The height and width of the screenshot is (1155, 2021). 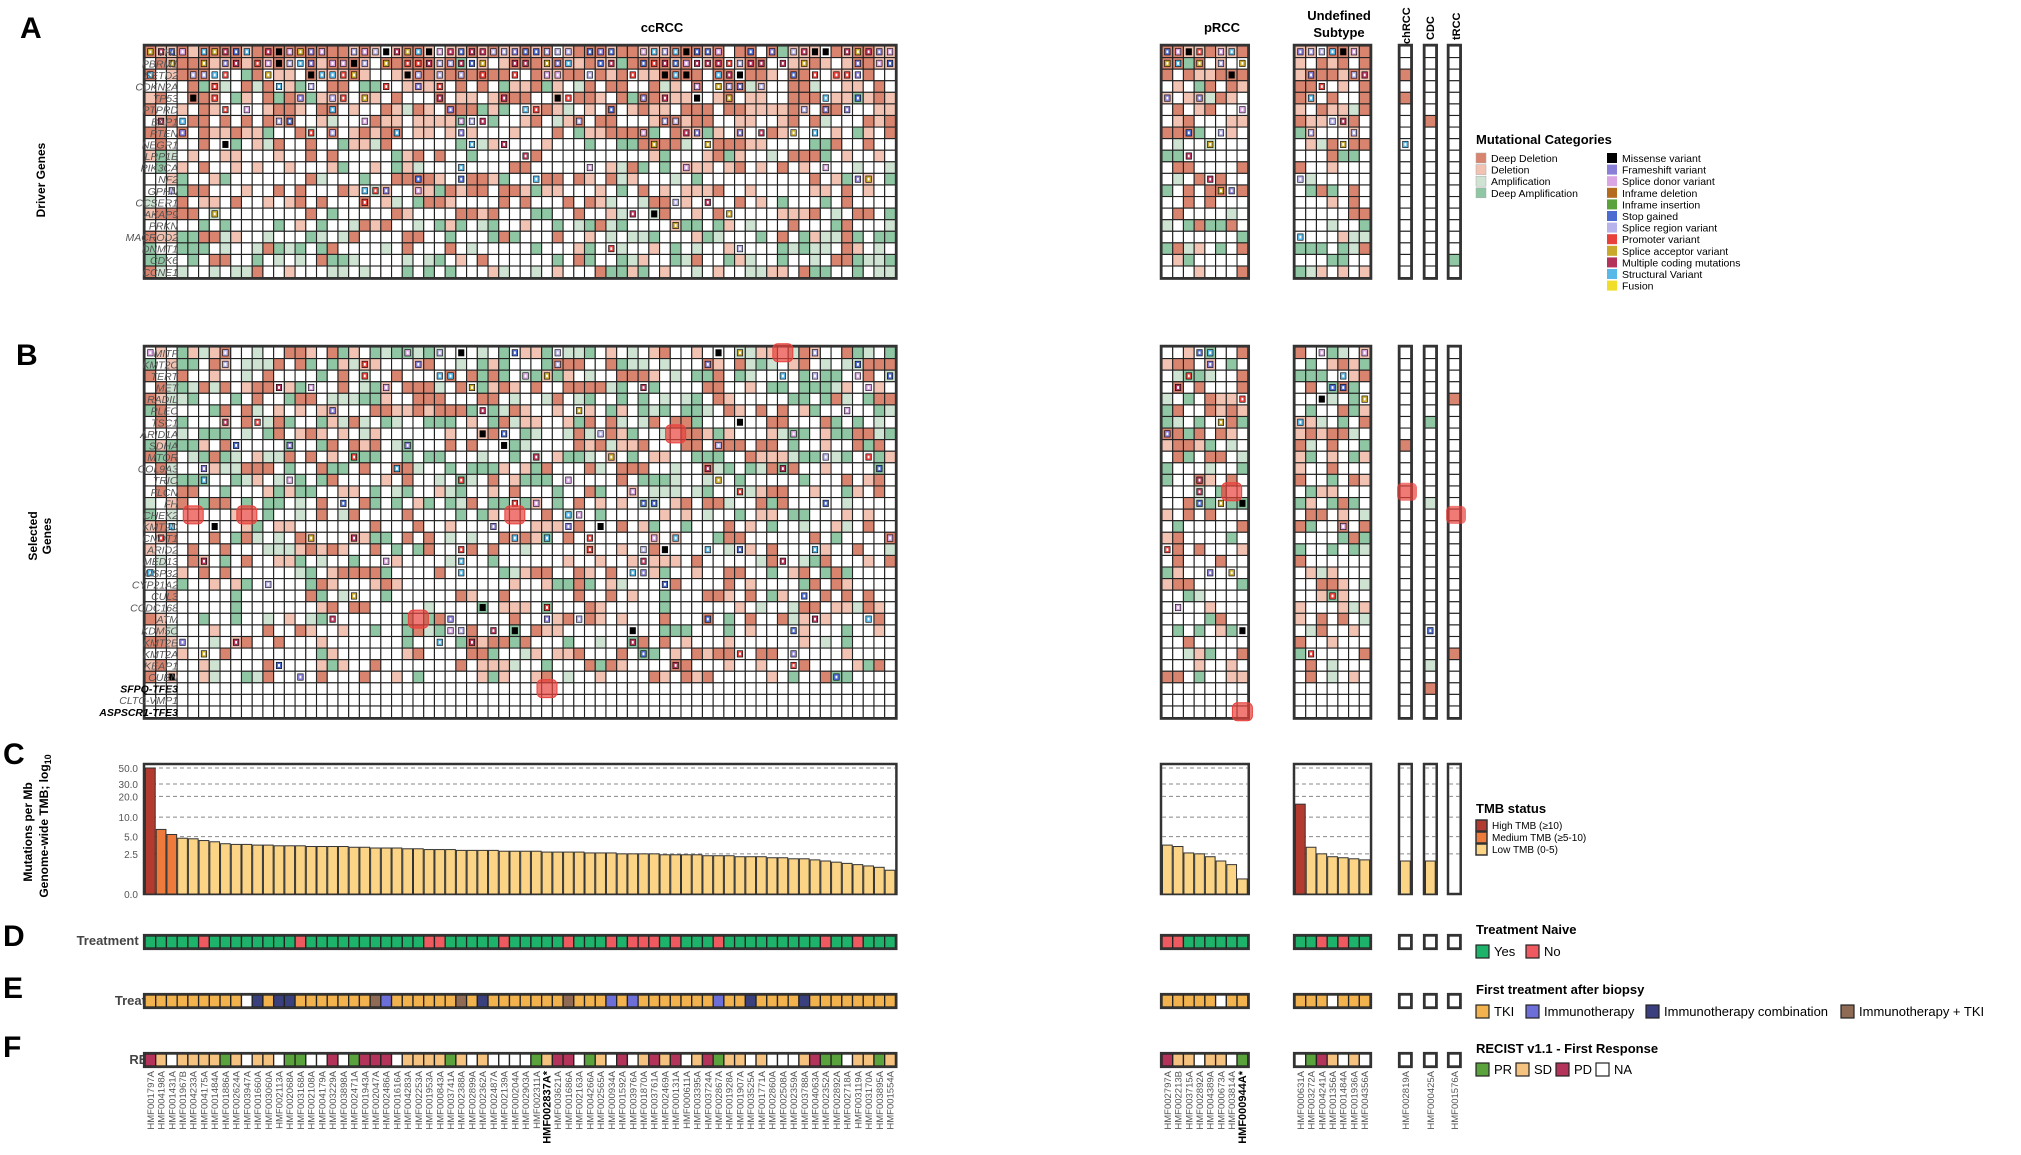 What do you see at coordinates (632, 631) in the screenshot?
I see `selected-mutation-marker` at bounding box center [632, 631].